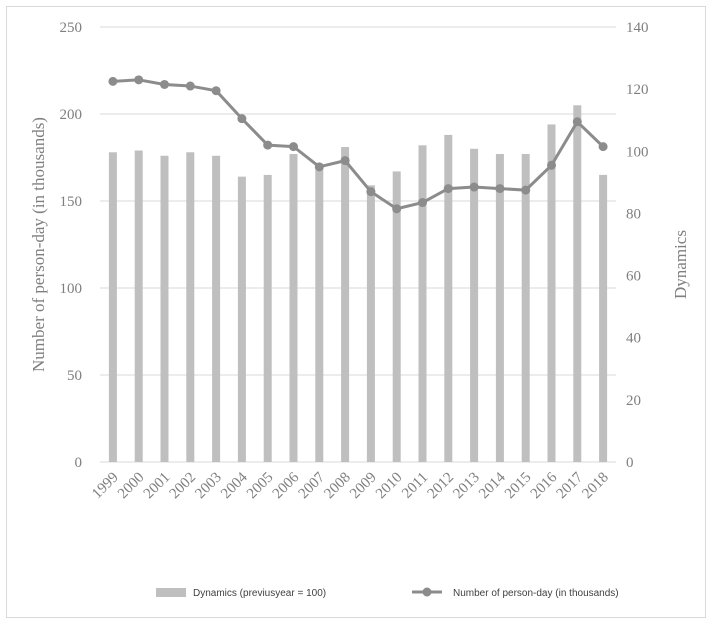 The height and width of the screenshot is (626, 714). Describe the element at coordinates (577, 122) in the screenshot. I see `line-point-2017` at that location.